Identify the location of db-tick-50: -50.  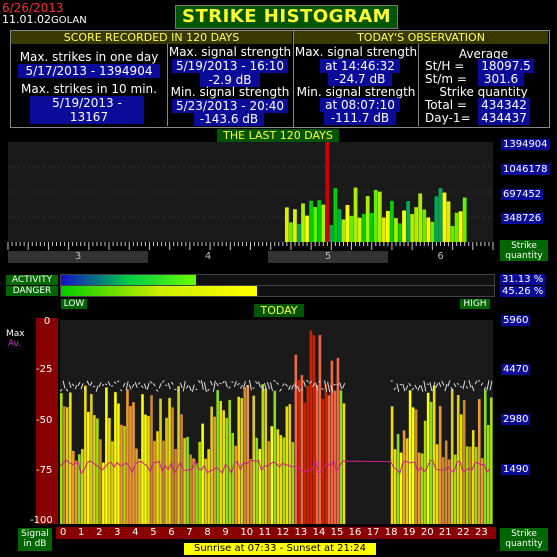
(44, 420).